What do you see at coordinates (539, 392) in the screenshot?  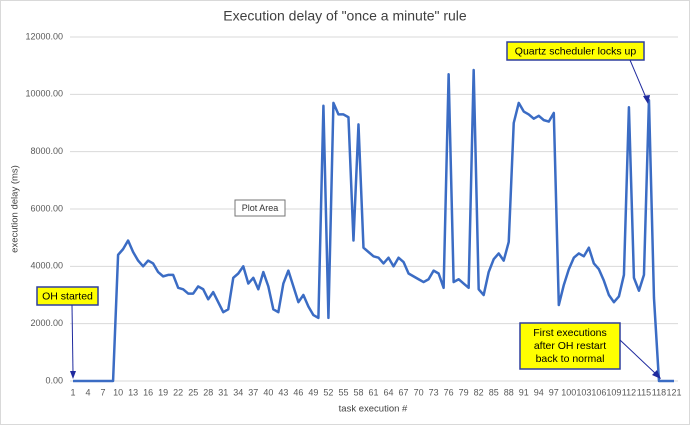 I see `x-tick-label: 94` at bounding box center [539, 392].